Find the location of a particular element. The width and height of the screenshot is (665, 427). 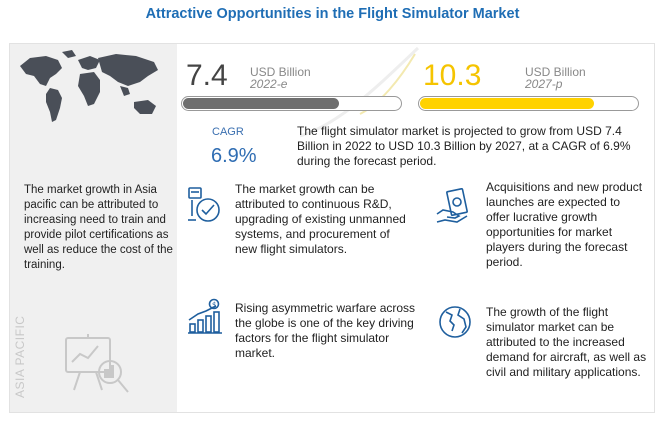

growth-chart-icon: $ is located at coordinates (205, 316).